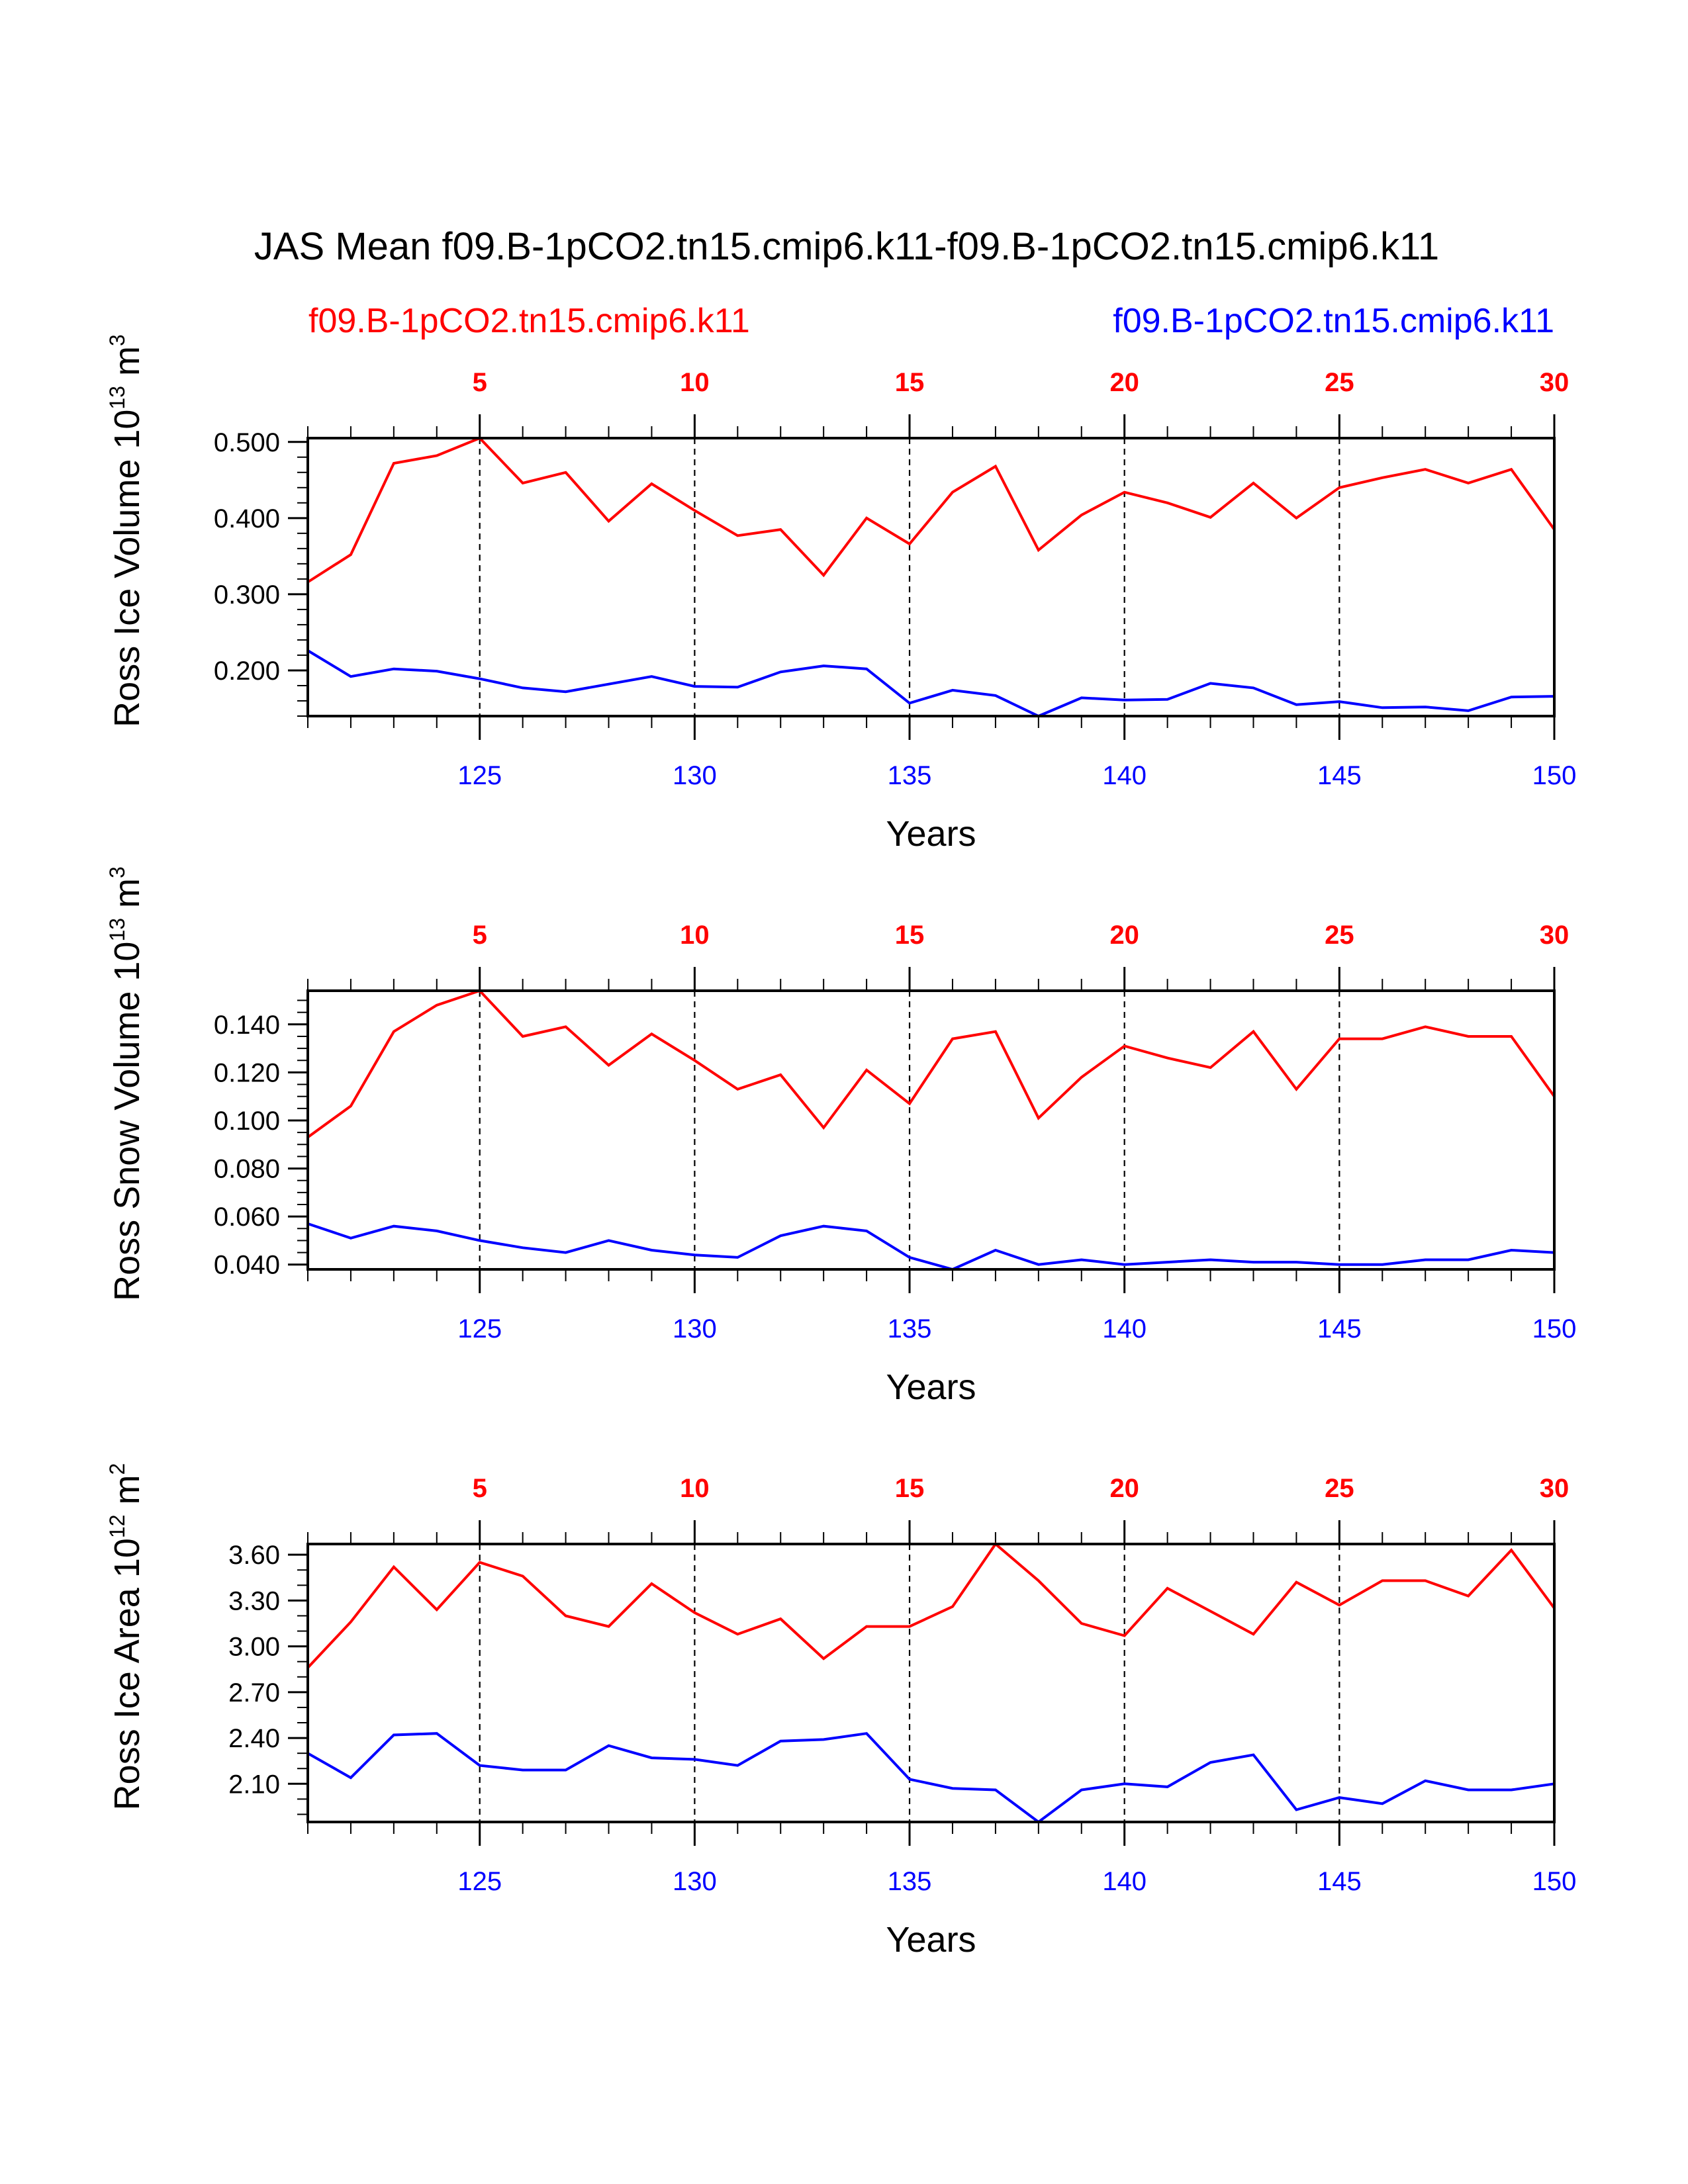  What do you see at coordinates (254, 1647) in the screenshot?
I see `y-tick-label: 3.00` at bounding box center [254, 1647].